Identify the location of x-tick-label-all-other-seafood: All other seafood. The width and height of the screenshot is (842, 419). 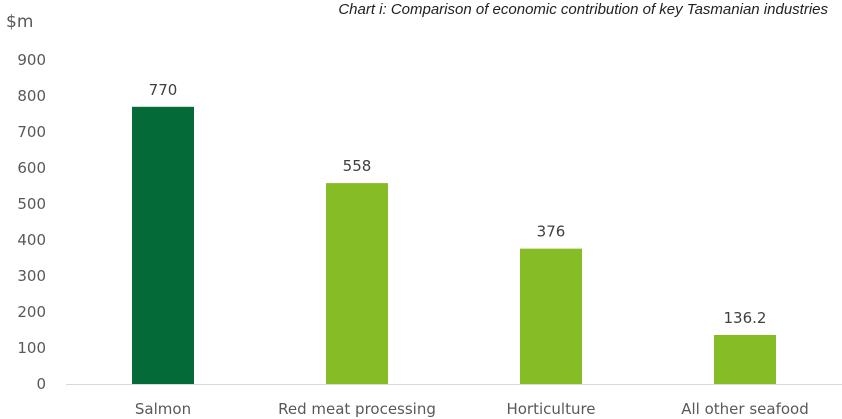
(745, 409).